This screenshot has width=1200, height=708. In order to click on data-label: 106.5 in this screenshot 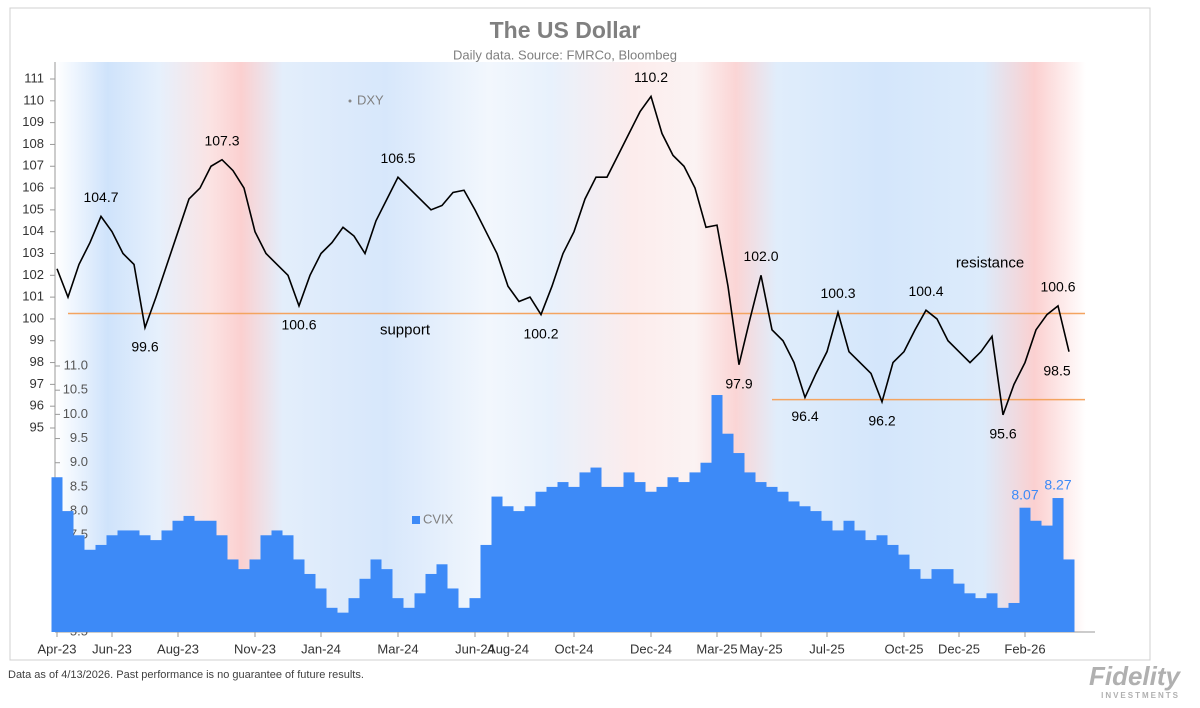, I will do `click(397, 158)`.